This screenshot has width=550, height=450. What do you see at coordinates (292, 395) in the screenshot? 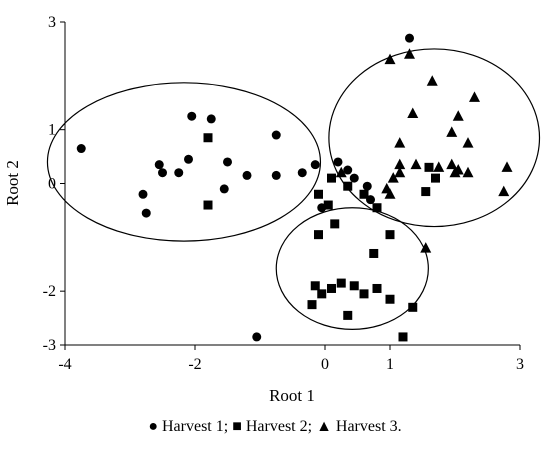
I see `x-axis-label: Root 1` at bounding box center [292, 395].